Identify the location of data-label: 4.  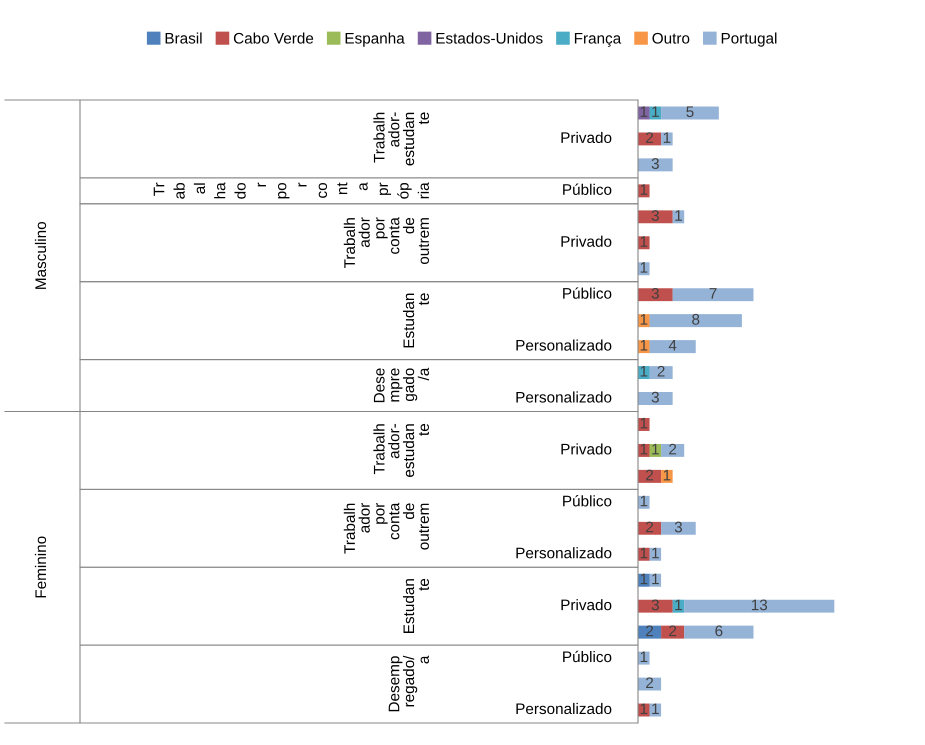
(672, 345).